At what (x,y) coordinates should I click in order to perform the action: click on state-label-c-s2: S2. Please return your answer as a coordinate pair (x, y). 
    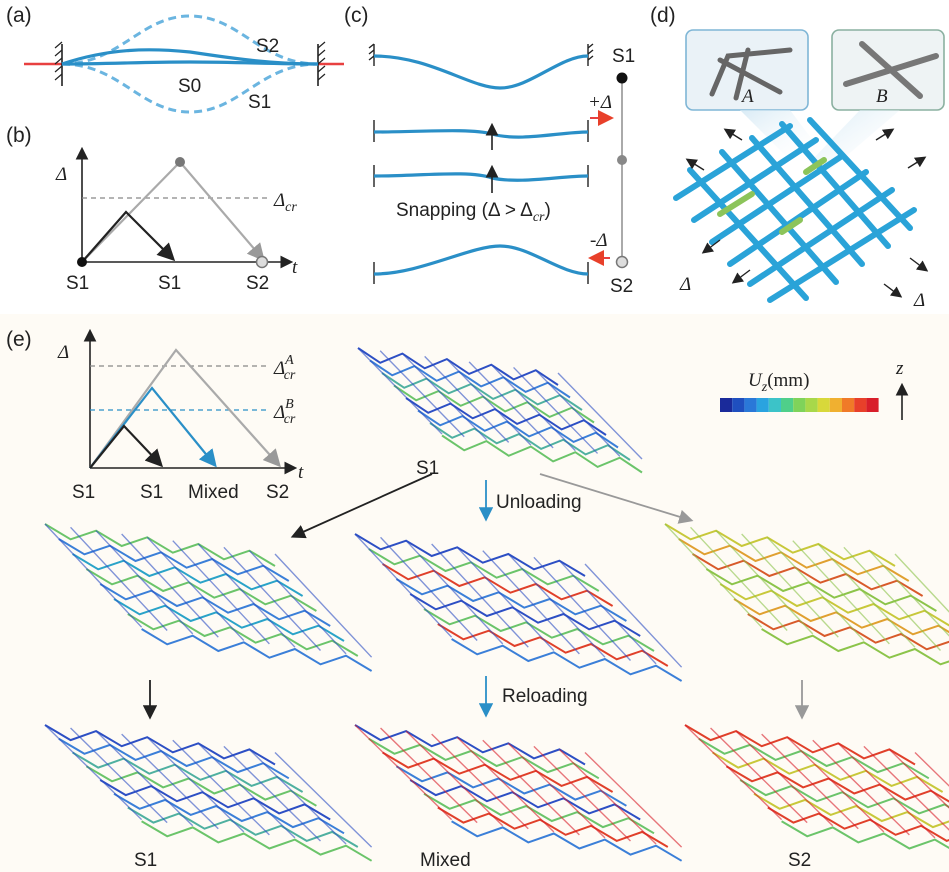
    Looking at the image, I should click on (621, 286).